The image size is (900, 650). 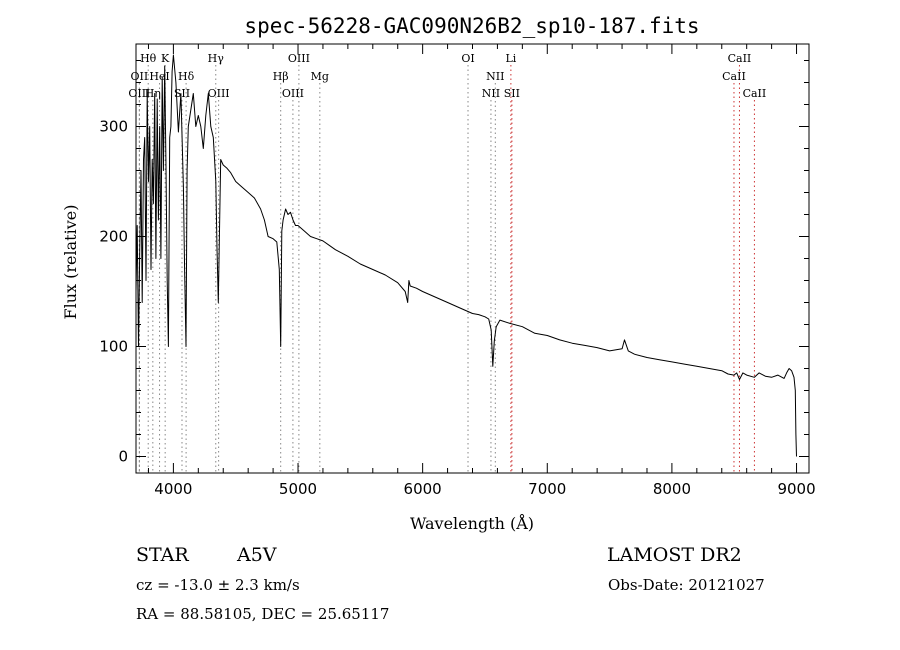 I want to click on line-label-20: SII, so click(x=512, y=93).